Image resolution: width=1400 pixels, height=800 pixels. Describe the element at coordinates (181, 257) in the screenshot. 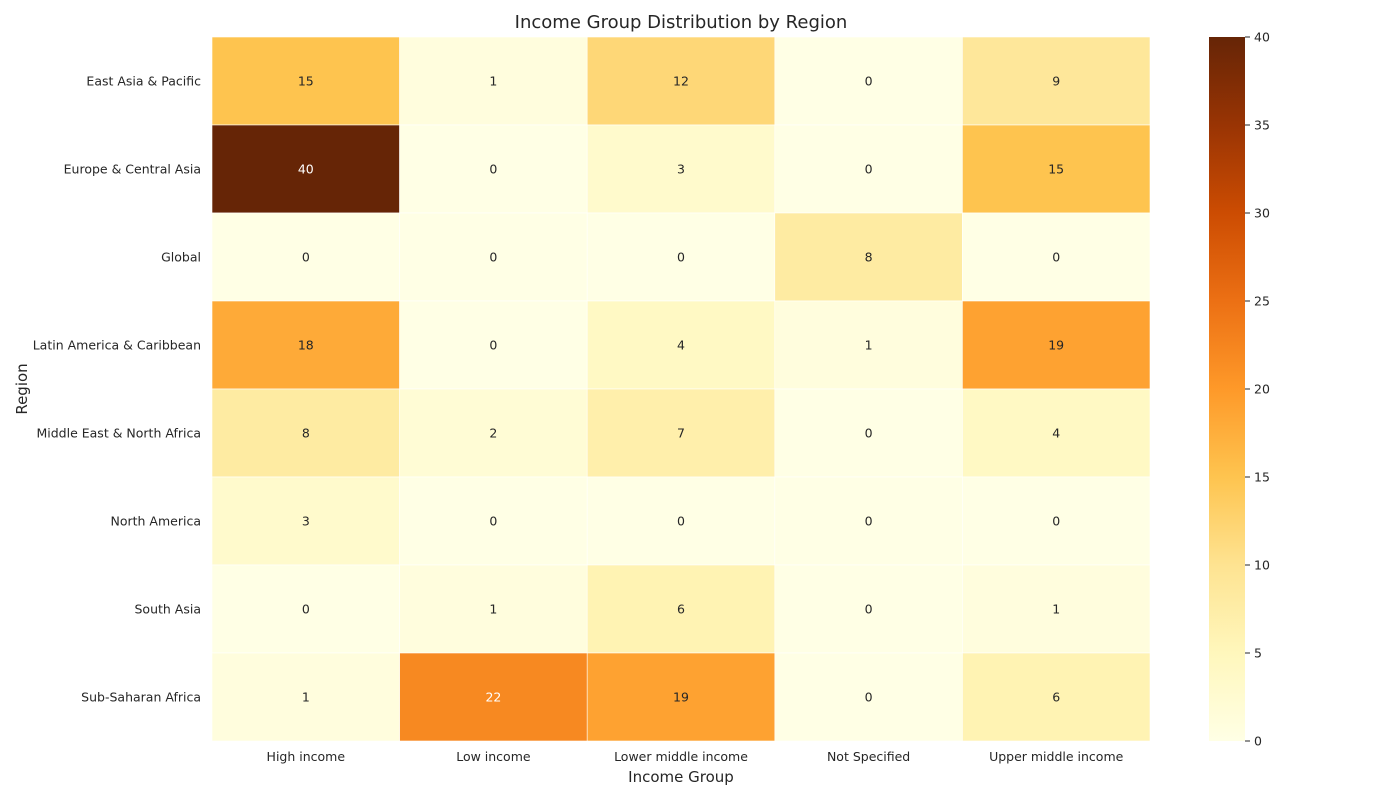

I see `y-tick-label: Global` at that location.